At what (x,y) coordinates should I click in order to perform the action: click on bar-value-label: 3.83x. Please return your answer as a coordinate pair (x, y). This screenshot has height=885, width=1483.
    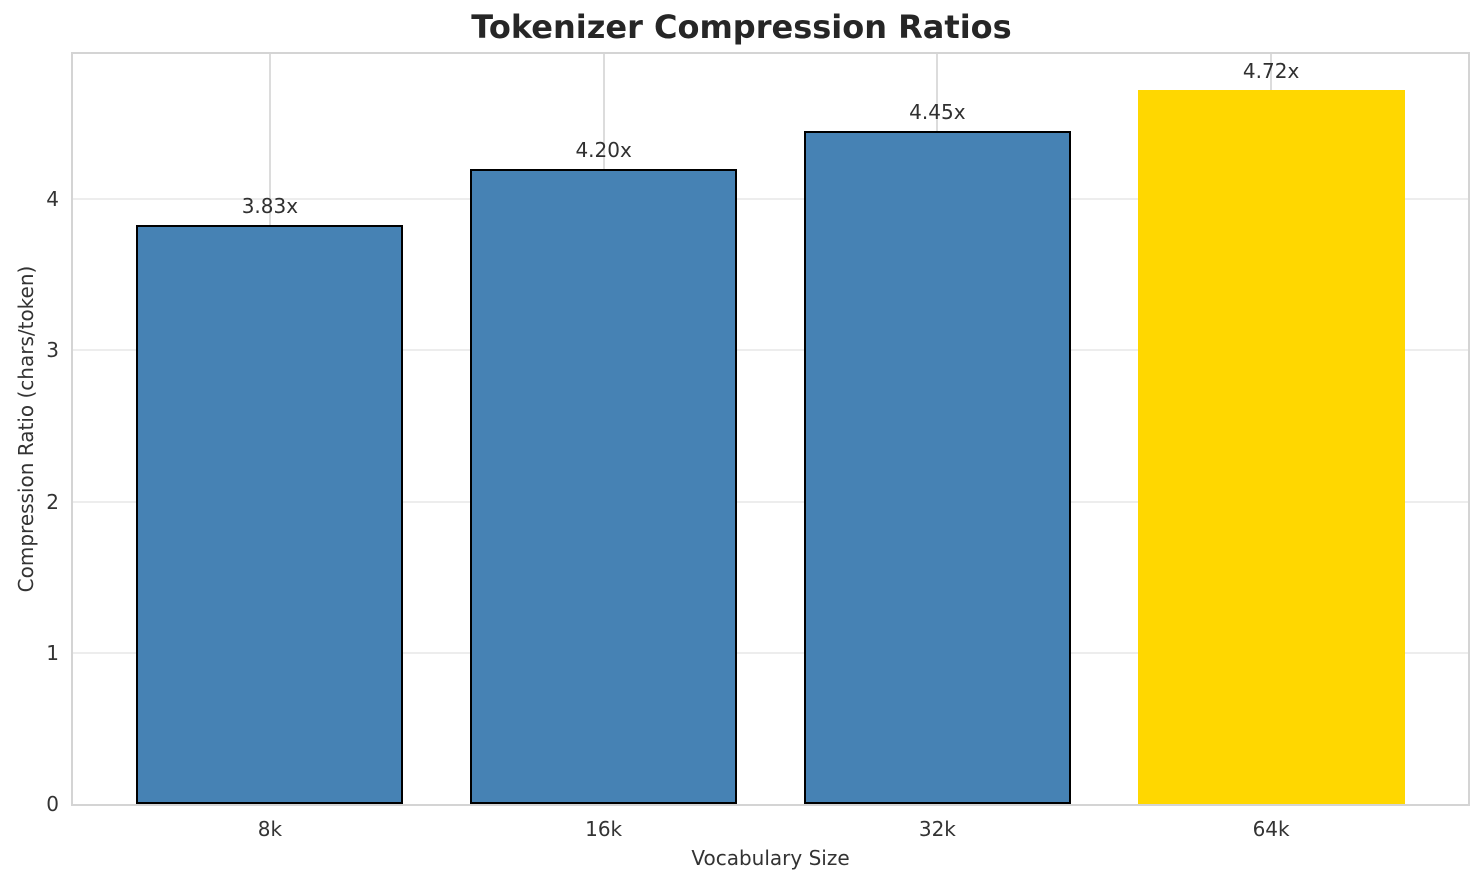
    Looking at the image, I should click on (270, 205).